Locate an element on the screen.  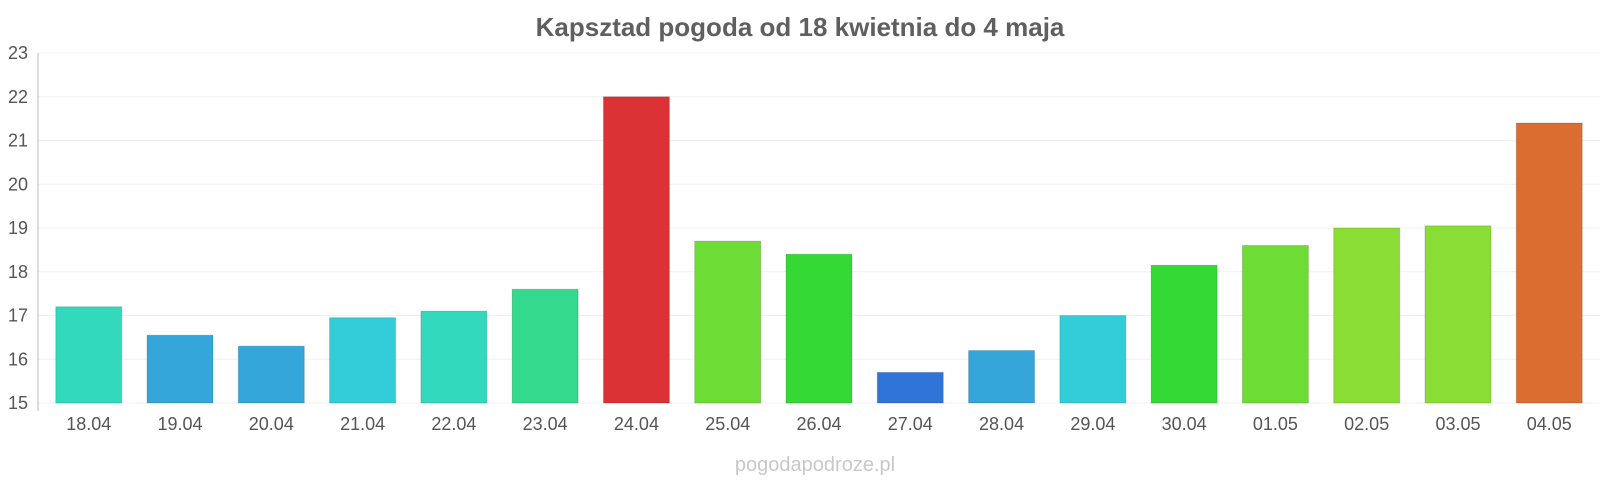
y-tick-label: 16 is located at coordinates (18, 359).